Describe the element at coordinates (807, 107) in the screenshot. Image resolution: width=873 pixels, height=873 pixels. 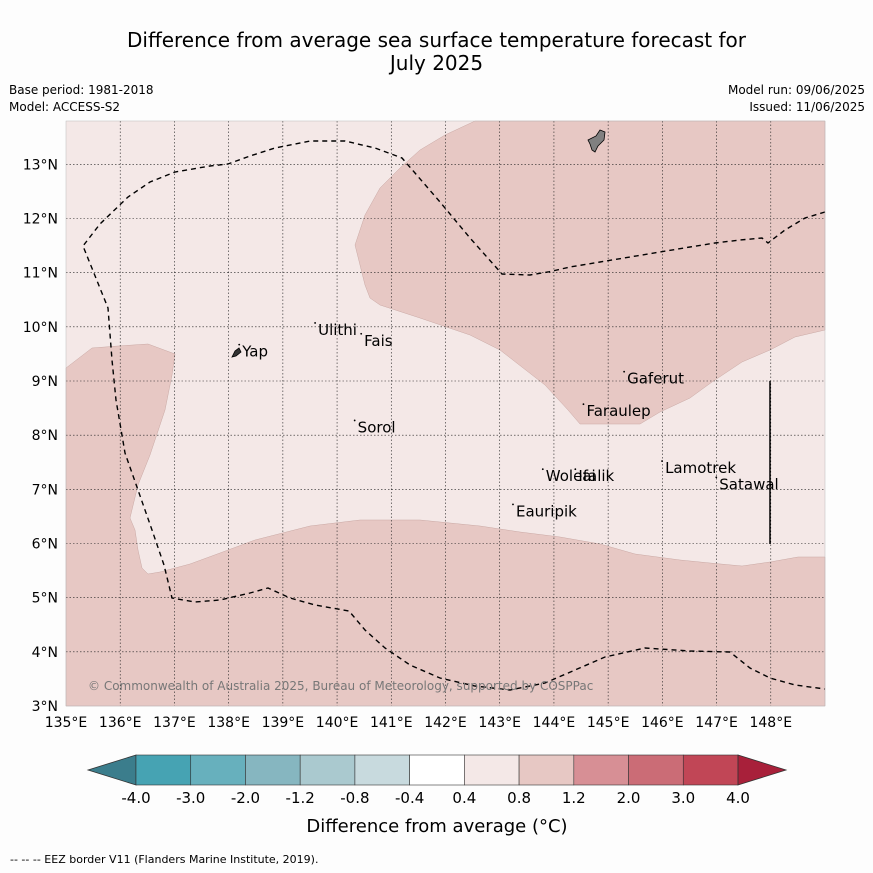
I see `issued-date: Issued: 11/06/2025` at that location.